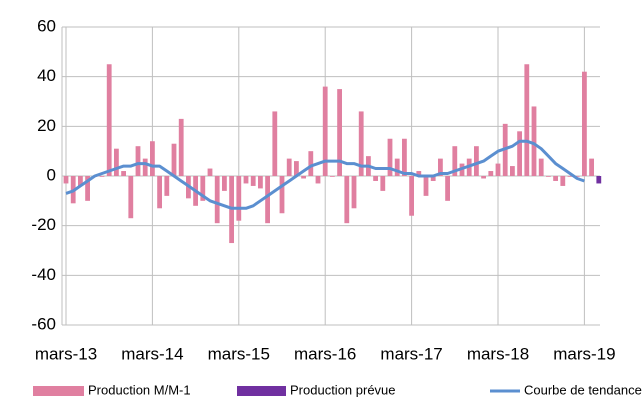 This screenshot has width=644, height=401. Describe the element at coordinates (66, 353) in the screenshot. I see `x-tick-label: mars-13` at that location.